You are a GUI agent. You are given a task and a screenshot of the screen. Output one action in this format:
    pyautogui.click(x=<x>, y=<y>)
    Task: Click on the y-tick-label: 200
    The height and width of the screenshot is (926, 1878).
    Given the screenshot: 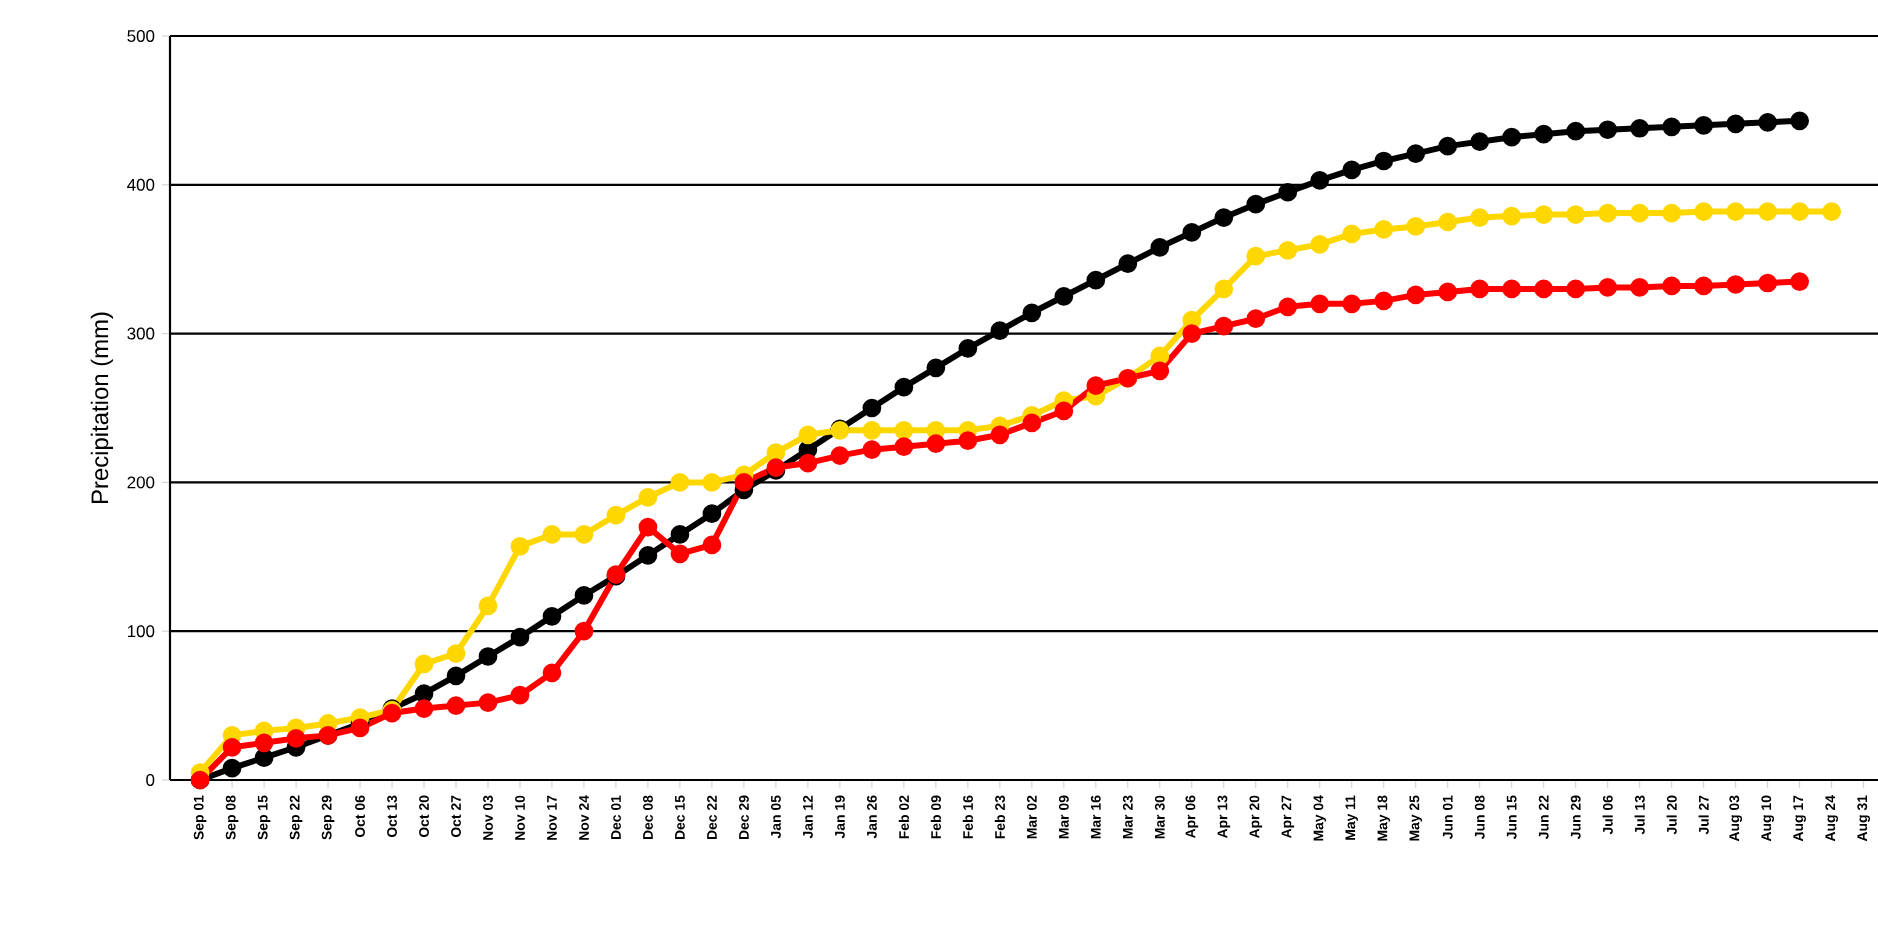 What is the action you would take?
    pyautogui.click(x=141, y=482)
    